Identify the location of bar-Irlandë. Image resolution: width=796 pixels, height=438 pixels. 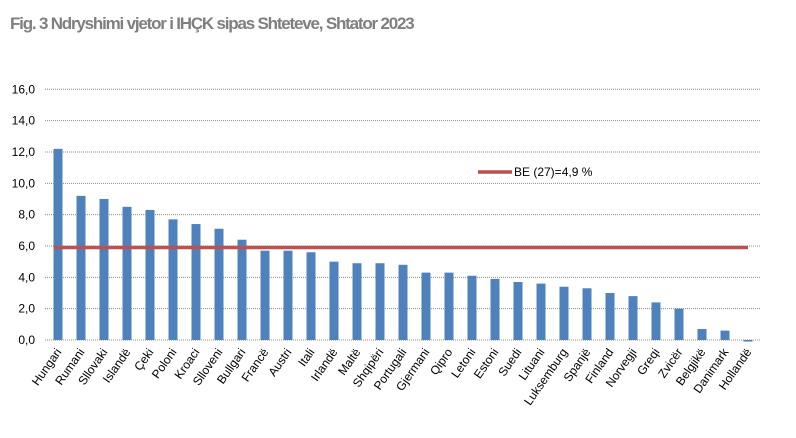
(334, 300).